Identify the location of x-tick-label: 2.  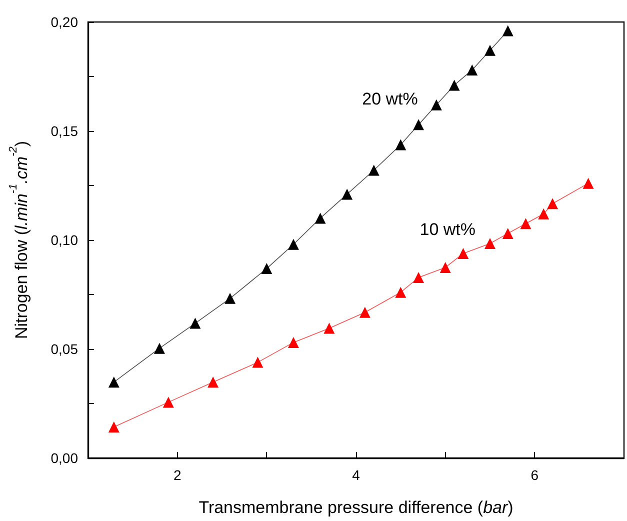
(177, 475).